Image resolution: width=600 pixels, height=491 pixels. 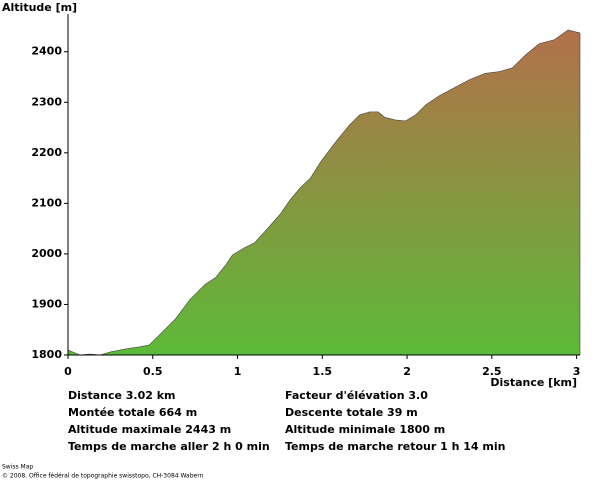 I want to click on stat: Distance 3.02 km, so click(x=122, y=395).